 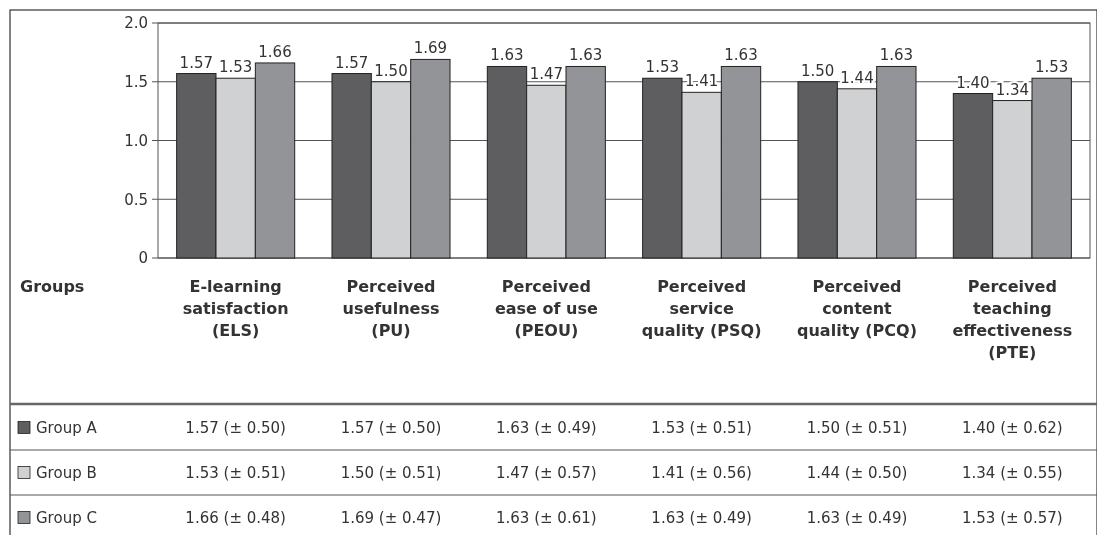 What do you see at coordinates (701, 308) in the screenshot?
I see `x-tick-label: Perceived service quality (PSQ)` at bounding box center [701, 308].